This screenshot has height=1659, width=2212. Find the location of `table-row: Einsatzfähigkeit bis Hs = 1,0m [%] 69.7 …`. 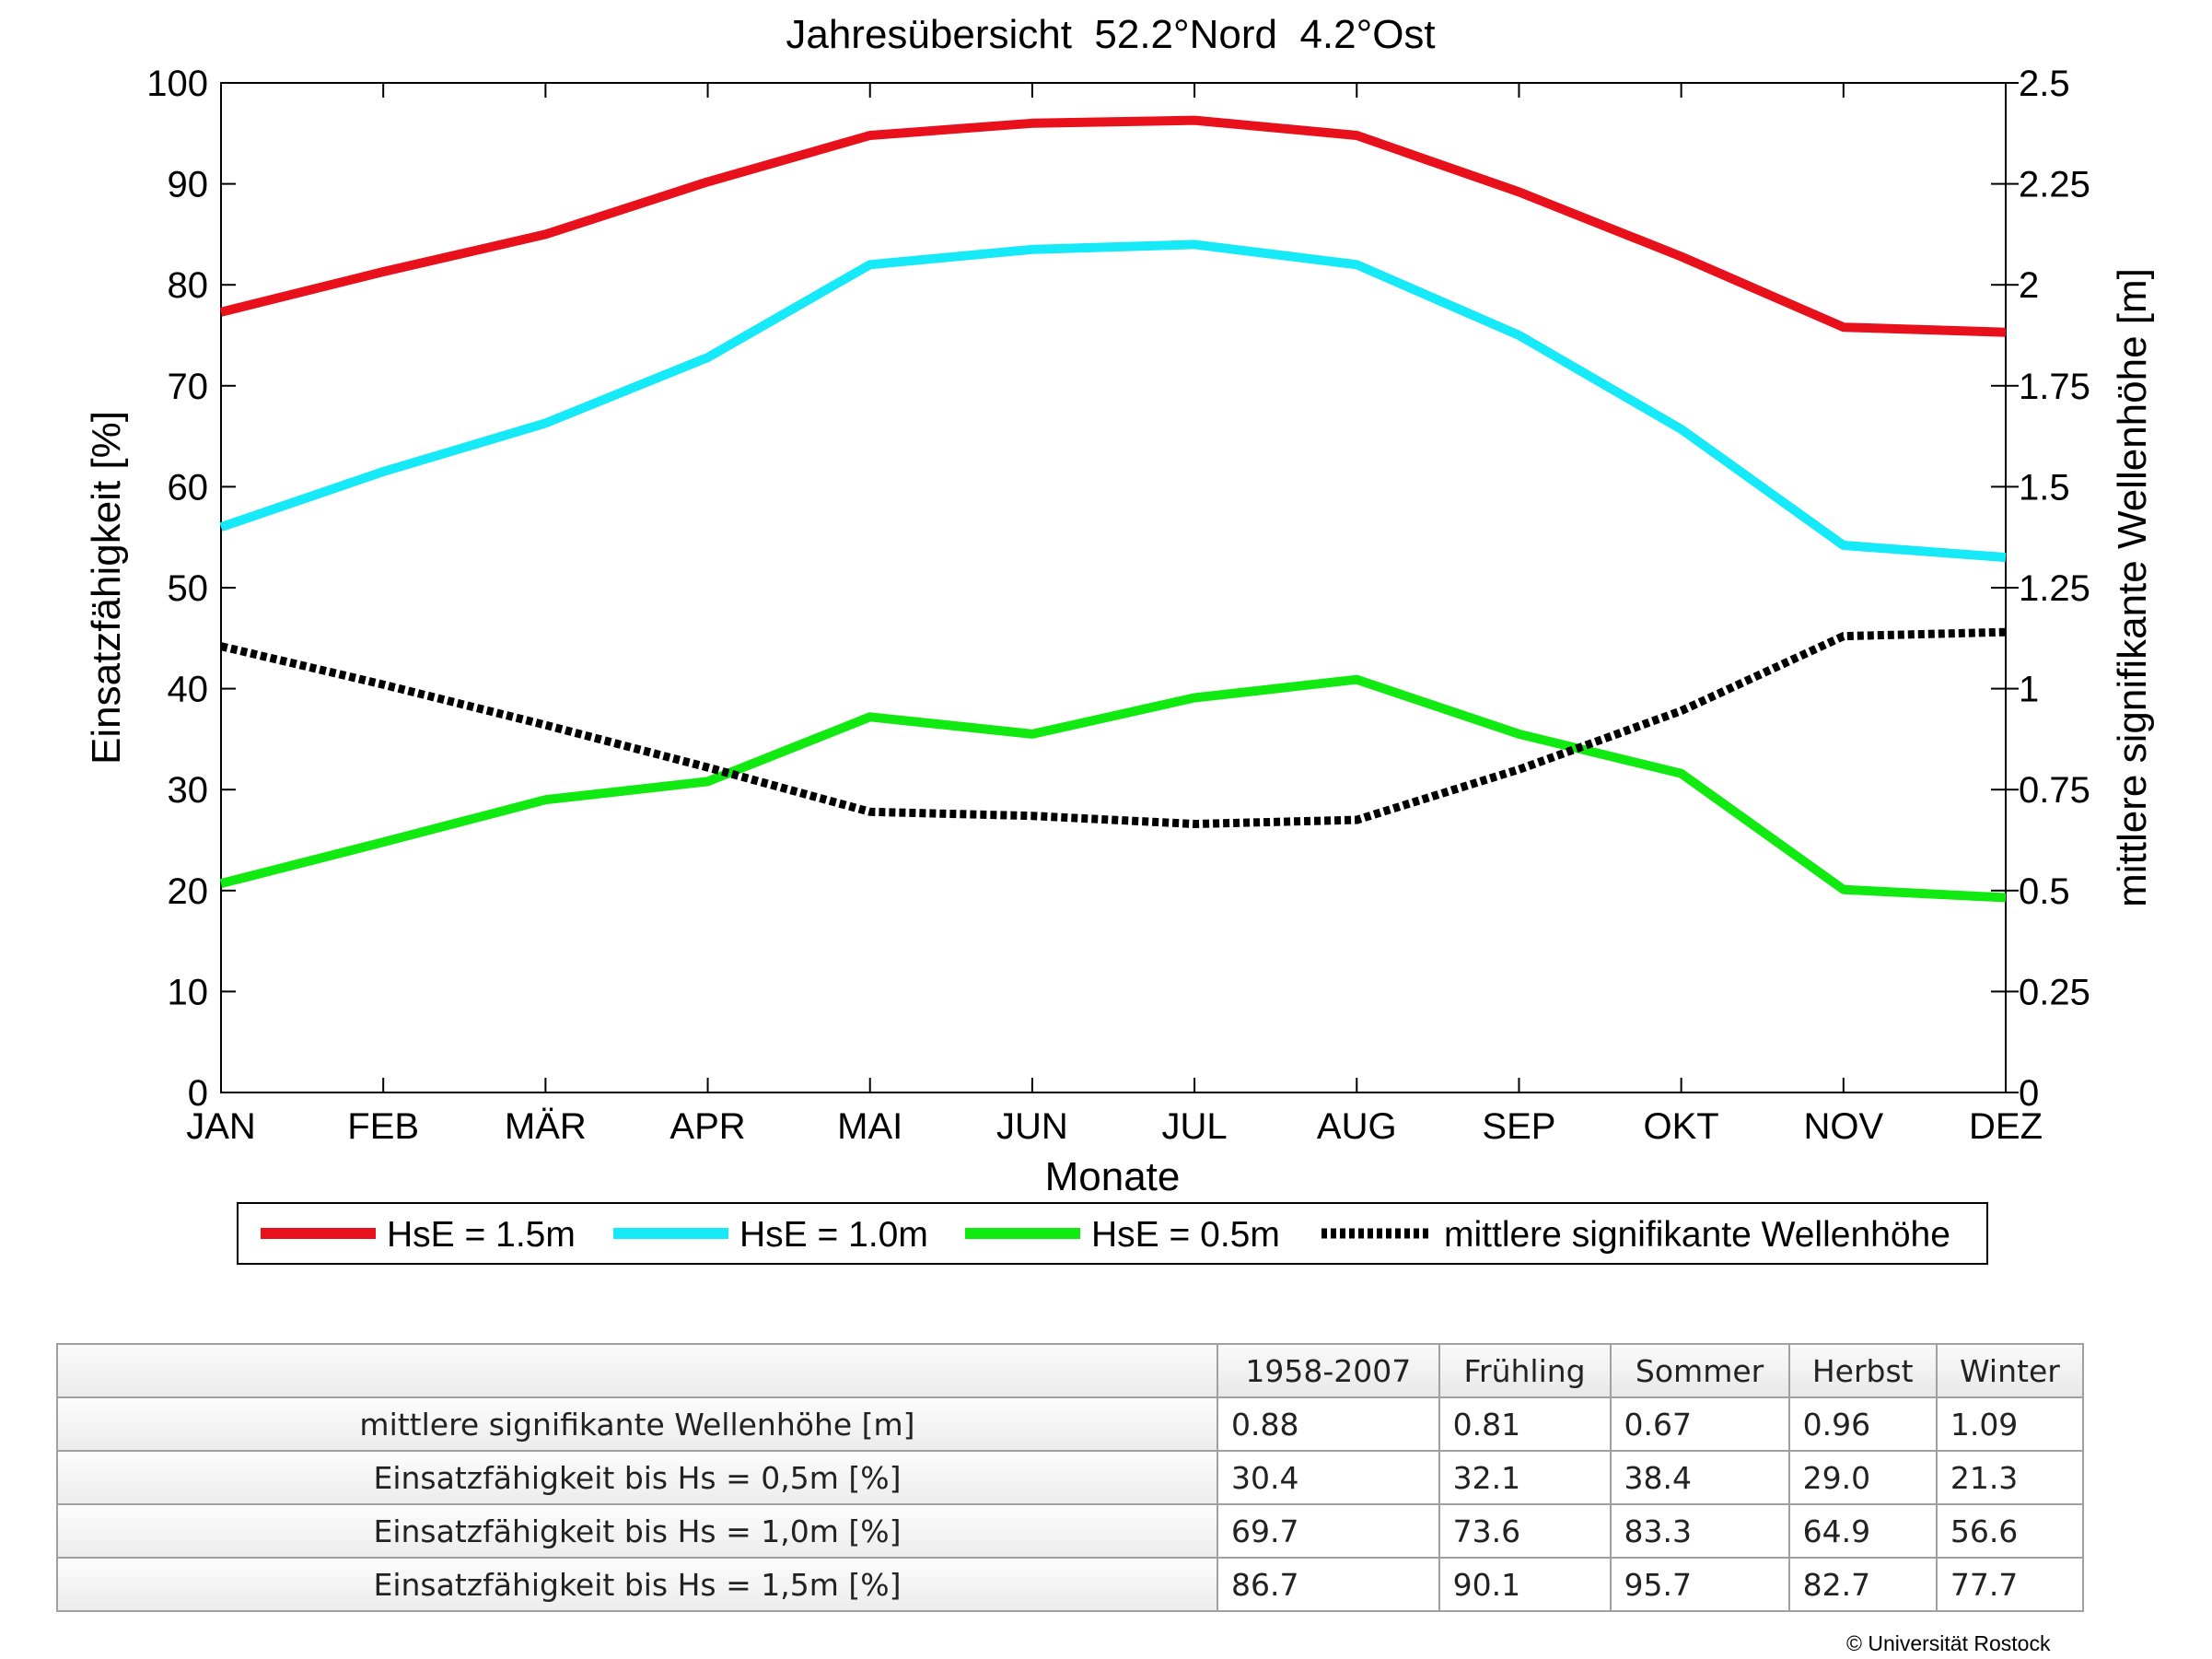

table-row: Einsatzfähigkeit bis Hs = 1,0m [%] 69.7 … is located at coordinates (1071, 1531).